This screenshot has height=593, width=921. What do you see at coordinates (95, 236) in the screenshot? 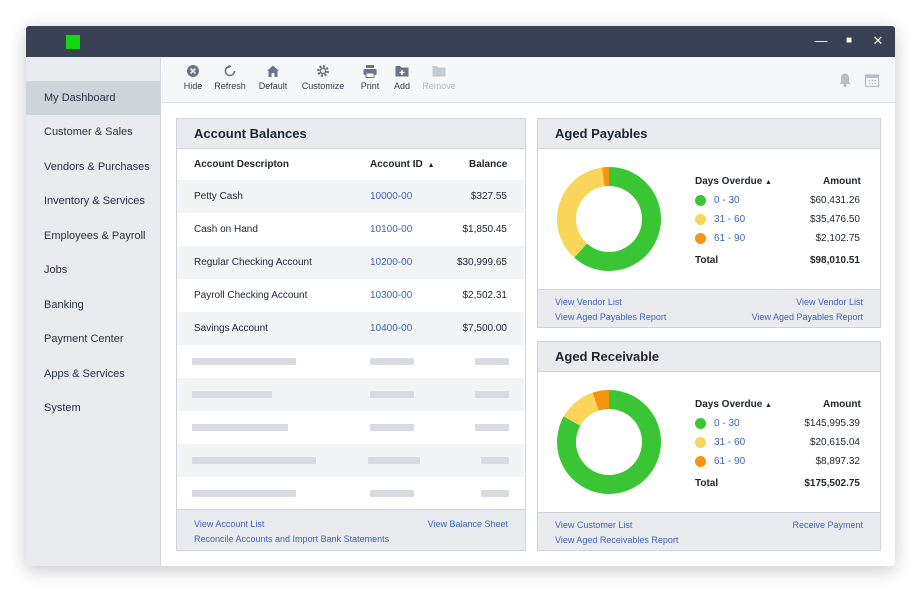
I see `sidebar-item-employees-payroll: Employees & Payroll` at bounding box center [95, 236].